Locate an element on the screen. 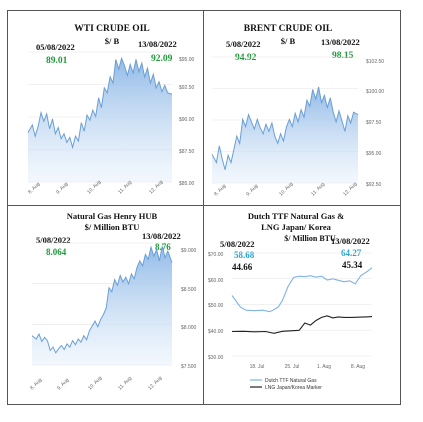 Image resolution: width=423 pixels, height=422 pixels. wti-unit: $/ B is located at coordinates (112, 41).